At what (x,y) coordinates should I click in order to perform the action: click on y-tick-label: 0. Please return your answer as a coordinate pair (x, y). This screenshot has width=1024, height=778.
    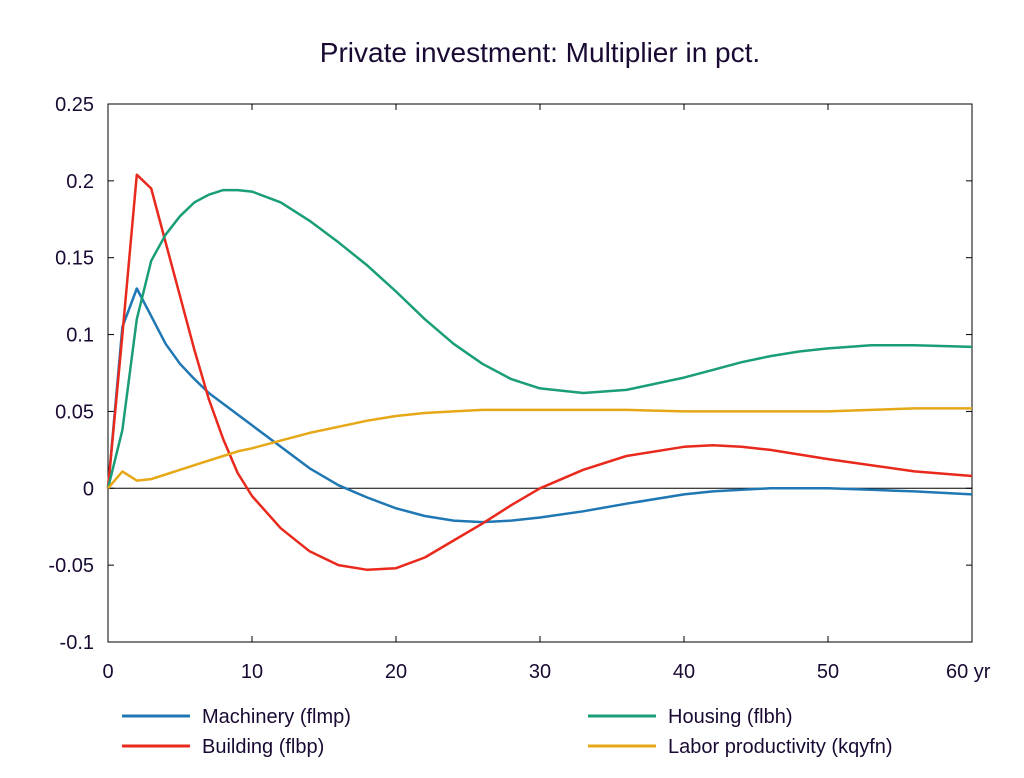
    Looking at the image, I should click on (88, 489).